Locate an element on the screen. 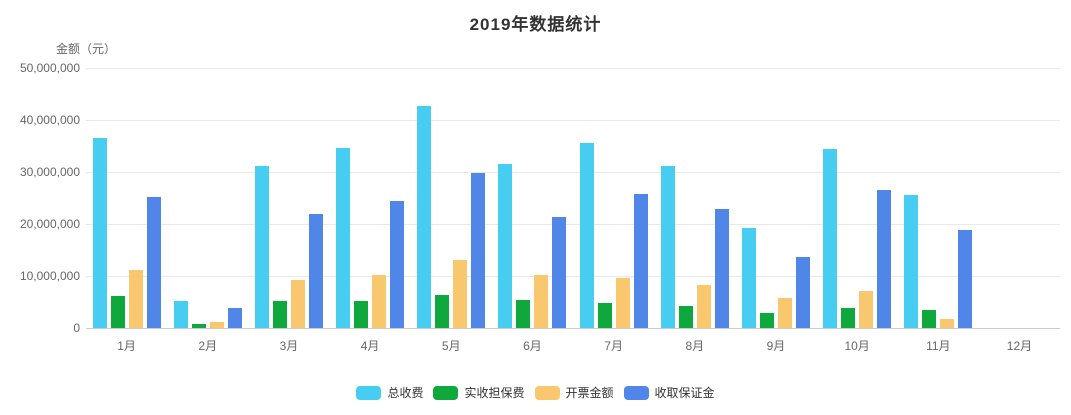  bar-group-12月: 12月 is located at coordinates (1019, 210).